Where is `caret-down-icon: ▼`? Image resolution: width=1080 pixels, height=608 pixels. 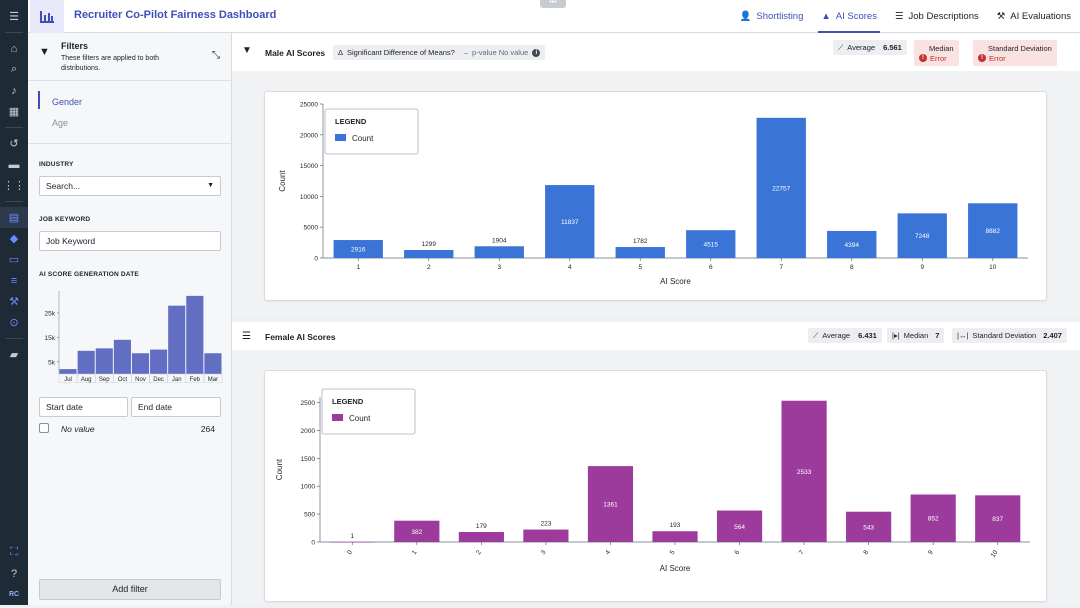
caret-down-icon: ▼ is located at coordinates (210, 185).